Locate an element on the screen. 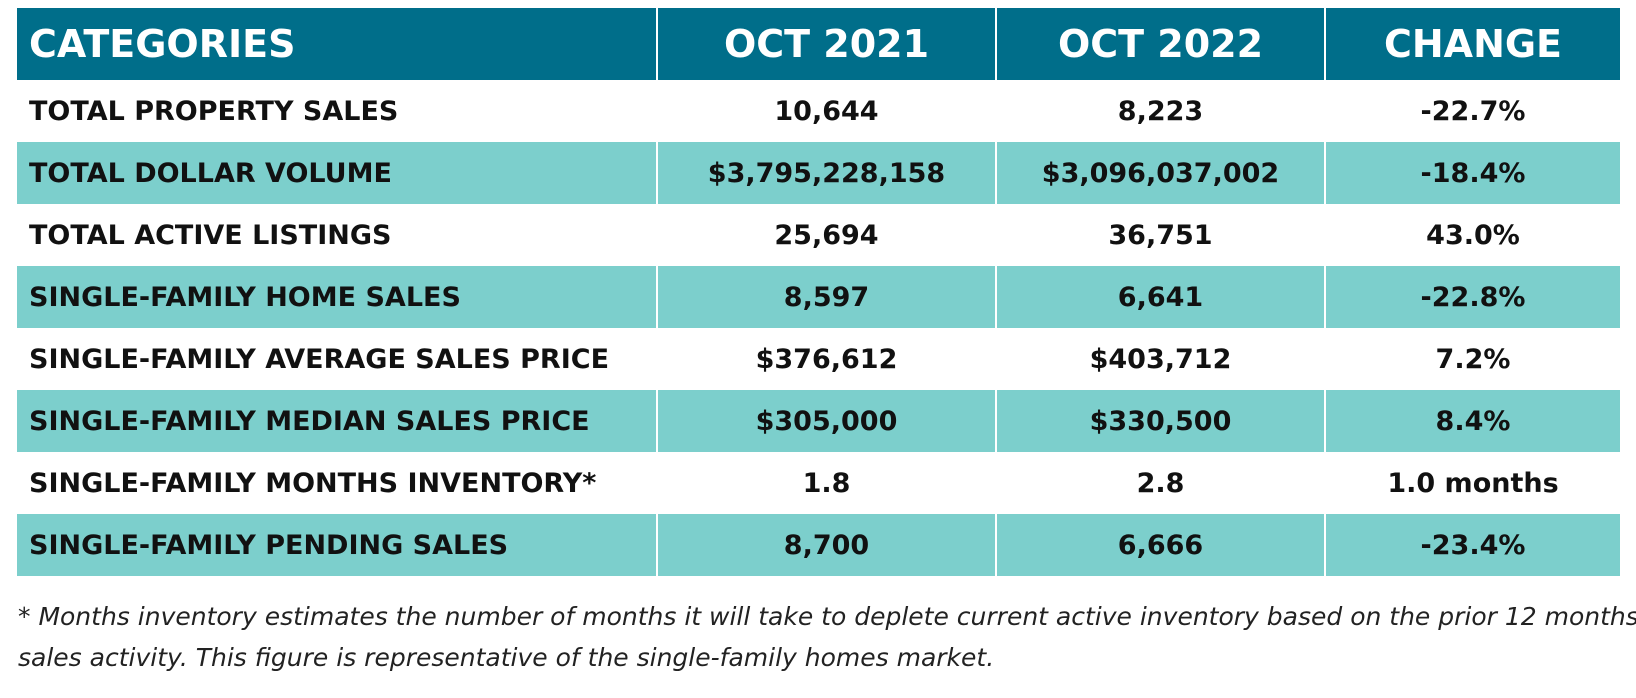 The image size is (1636, 698). column-header: CATEGORIES is located at coordinates (337, 44).